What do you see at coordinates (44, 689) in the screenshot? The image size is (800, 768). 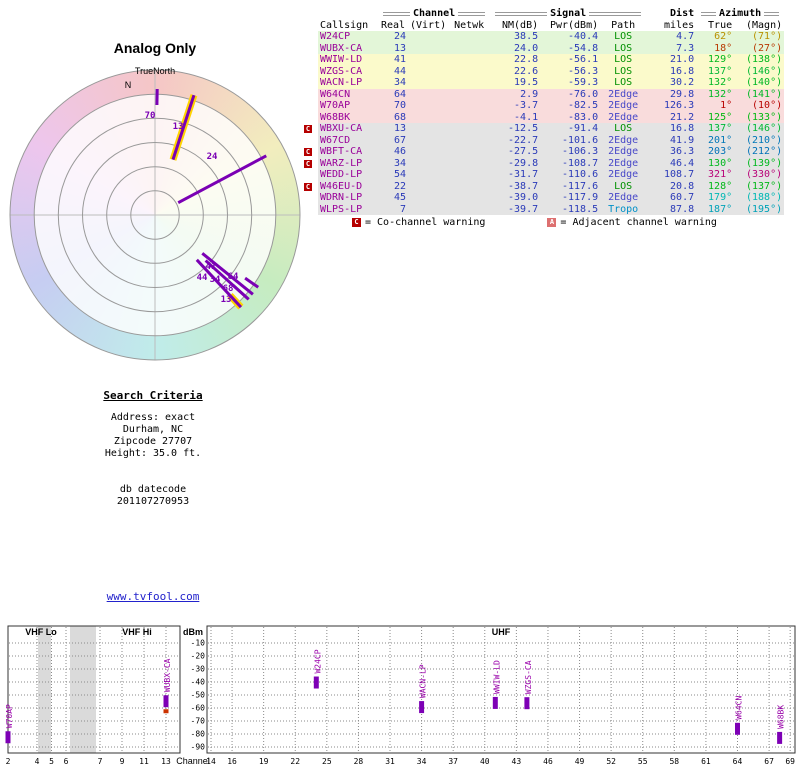 I see `chart-gap-band` at bounding box center [44, 689].